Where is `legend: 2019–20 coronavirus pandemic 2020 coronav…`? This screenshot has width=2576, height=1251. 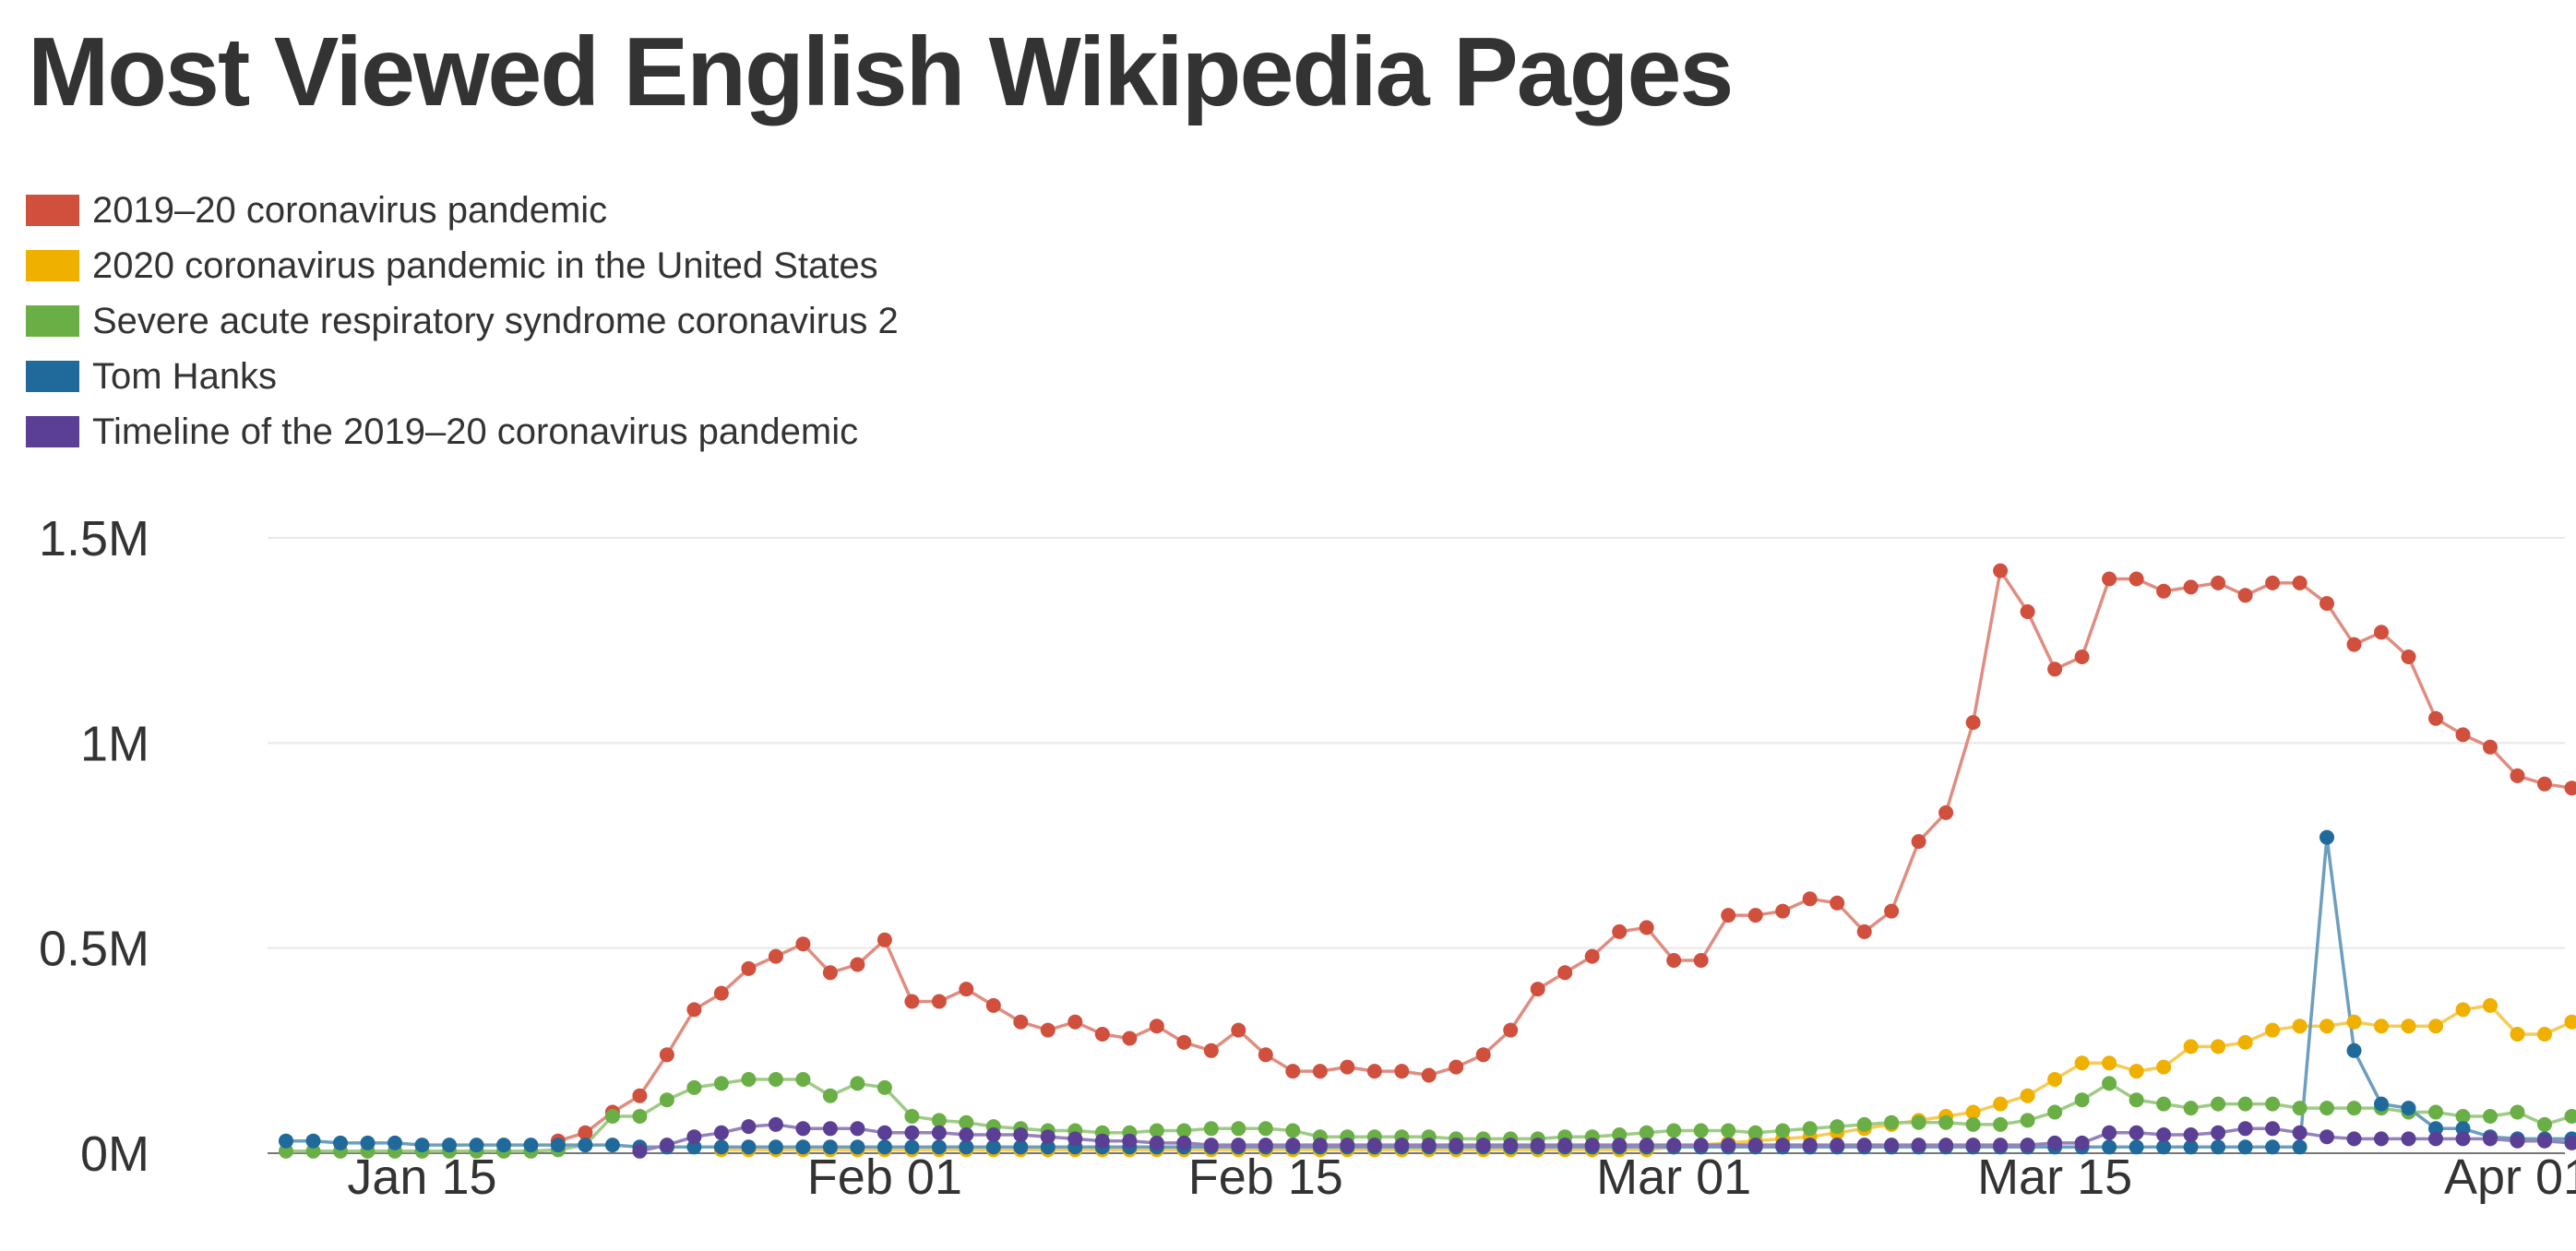 legend: 2019–20 coronavirus pandemic 2020 coronav… is located at coordinates (463, 321).